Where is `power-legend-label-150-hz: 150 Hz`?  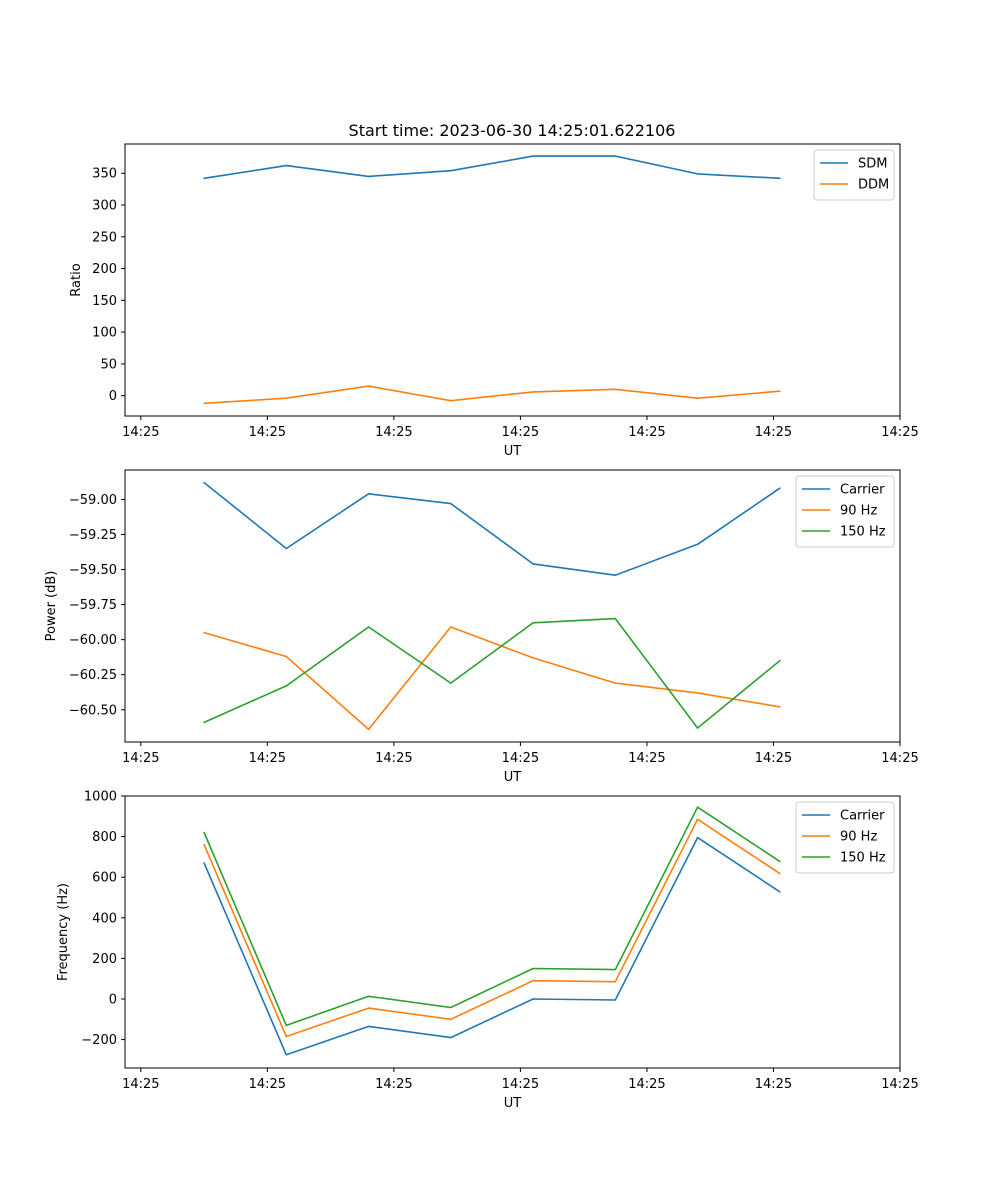 power-legend-label-150-hz: 150 Hz is located at coordinates (863, 532).